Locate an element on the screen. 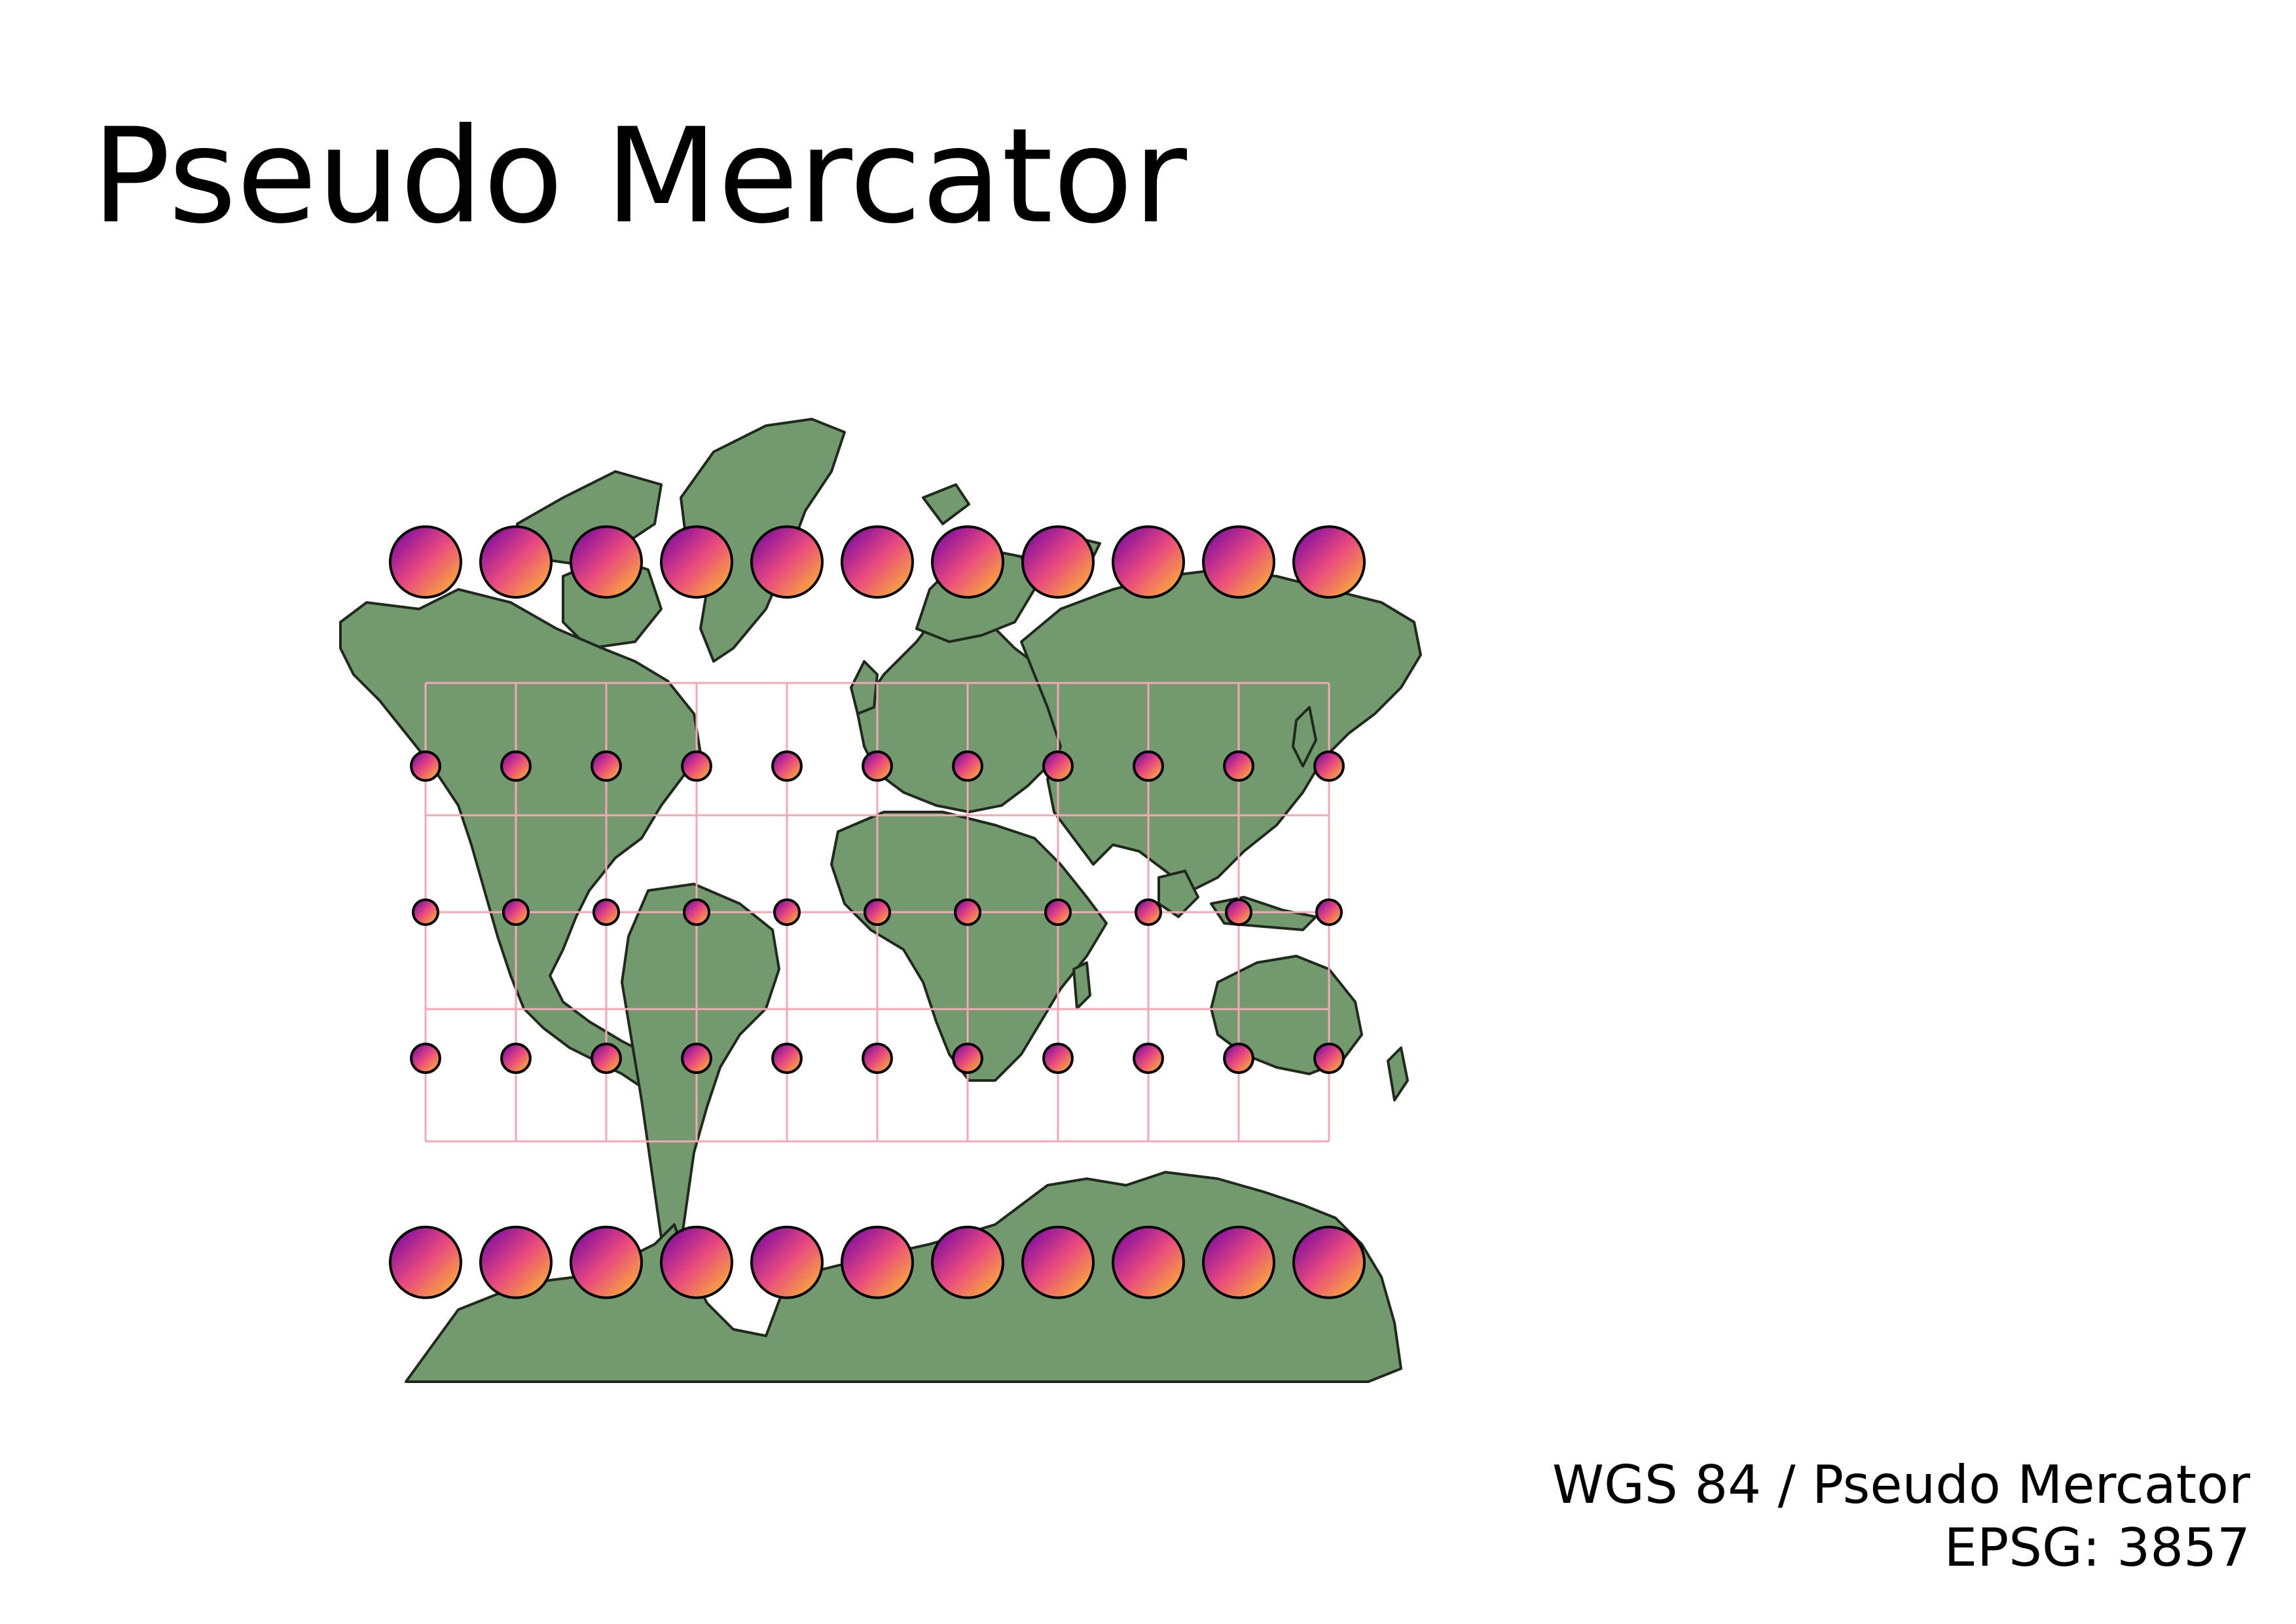 The image size is (2296, 1624). novaya-zemlya is located at coordinates (946, 504).